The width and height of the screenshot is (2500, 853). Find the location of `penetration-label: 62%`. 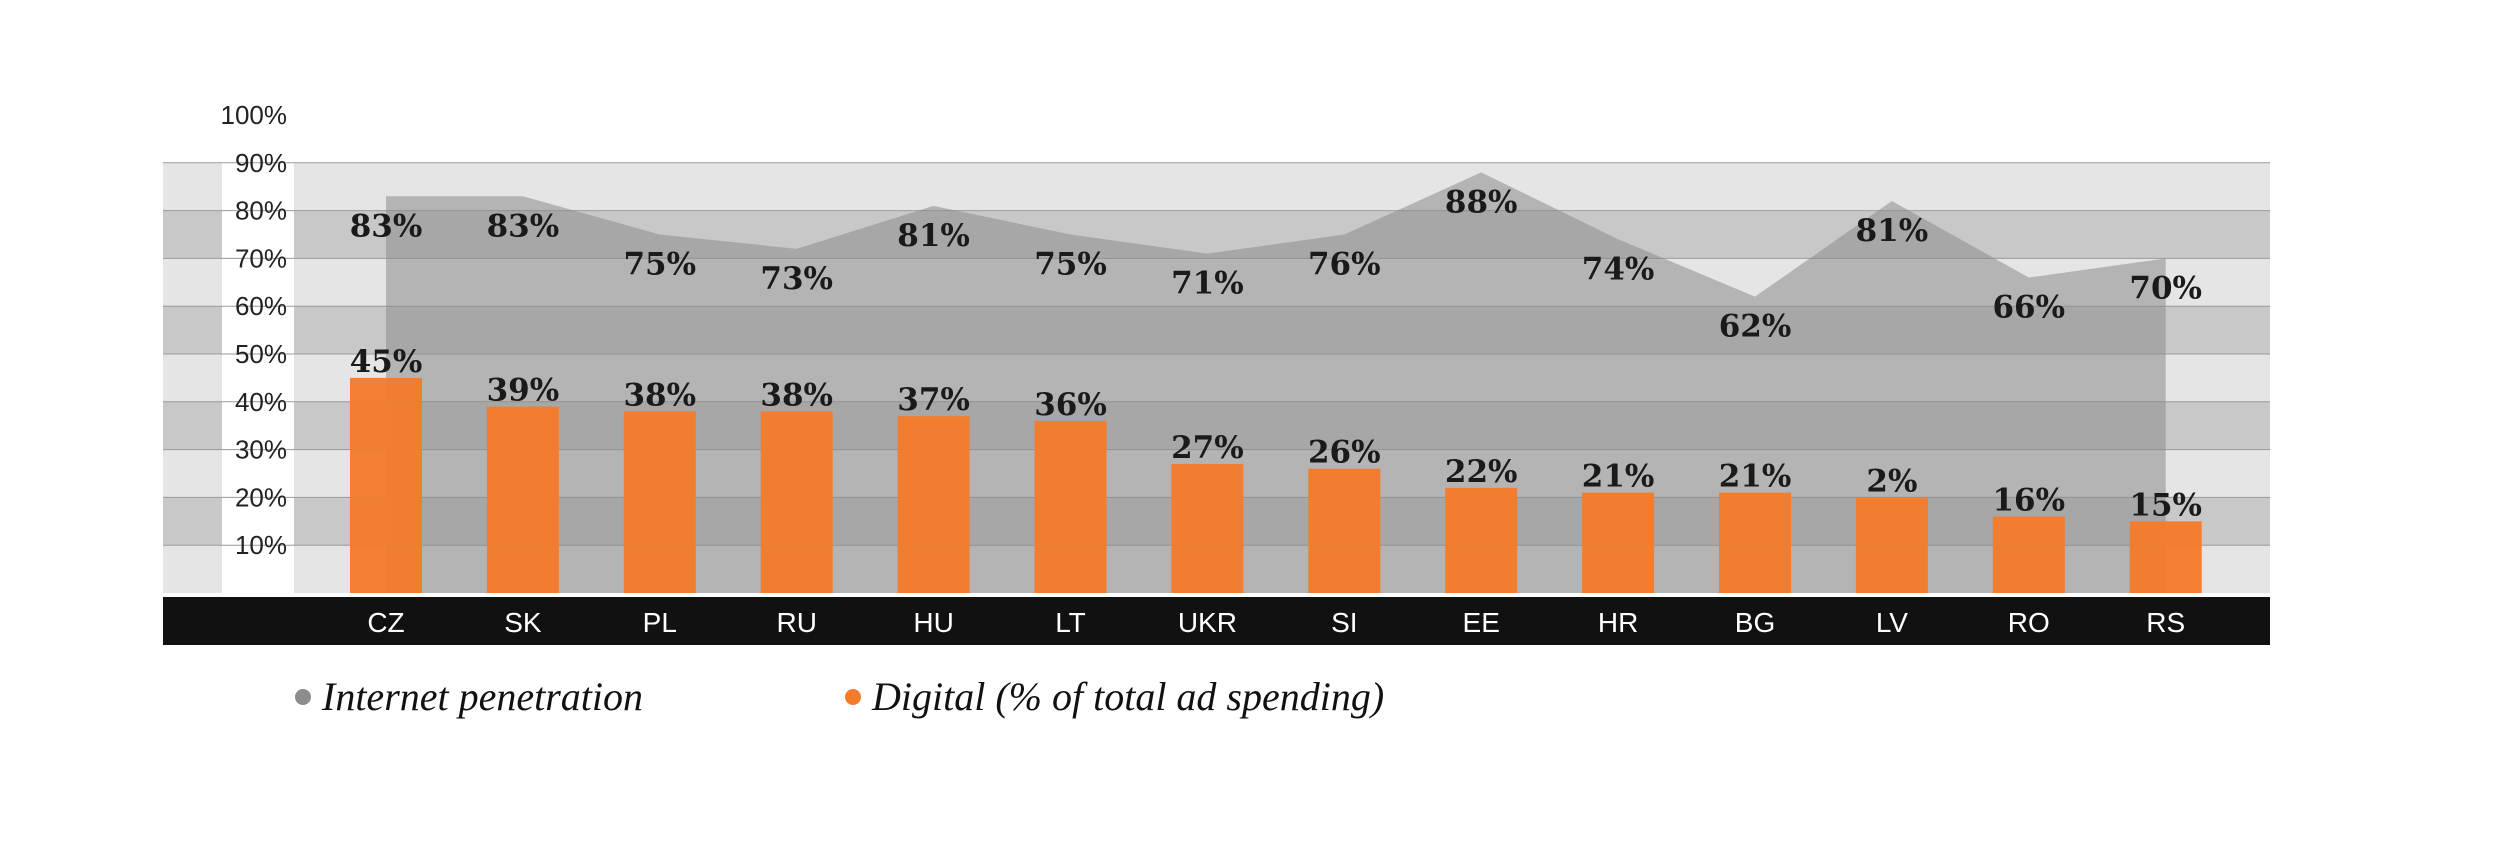

penetration-label: 62% is located at coordinates (1755, 327).